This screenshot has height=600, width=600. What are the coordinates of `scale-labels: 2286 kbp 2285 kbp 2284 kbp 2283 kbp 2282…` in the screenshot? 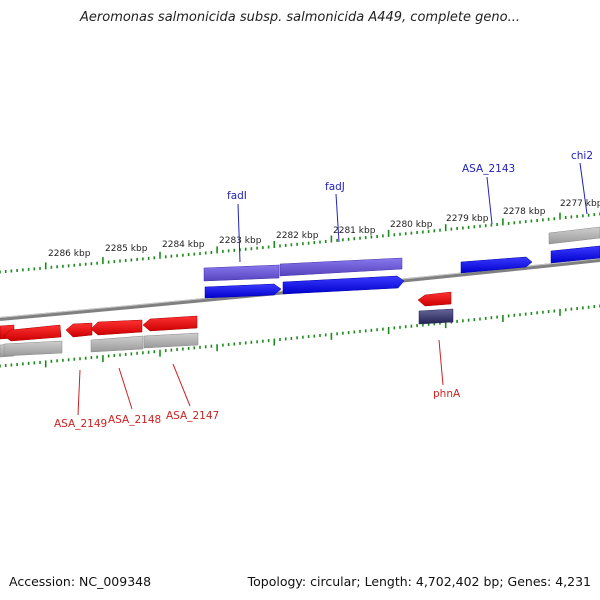 It's located at (324, 229).